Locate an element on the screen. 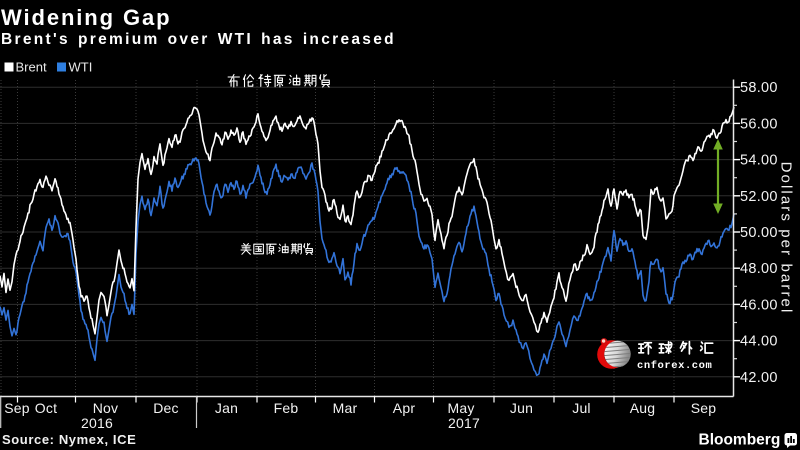 The width and height of the screenshot is (800, 450). svg-text: Feb is located at coordinates (286, 408).